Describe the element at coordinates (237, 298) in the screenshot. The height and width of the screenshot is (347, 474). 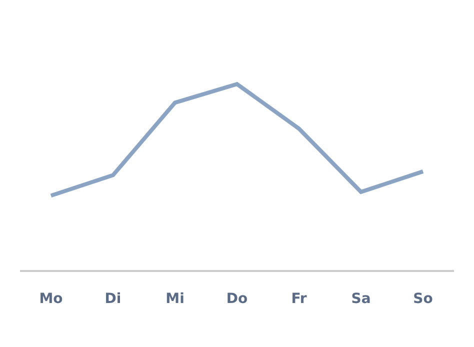
I see `x-tick-label: Do` at that location.